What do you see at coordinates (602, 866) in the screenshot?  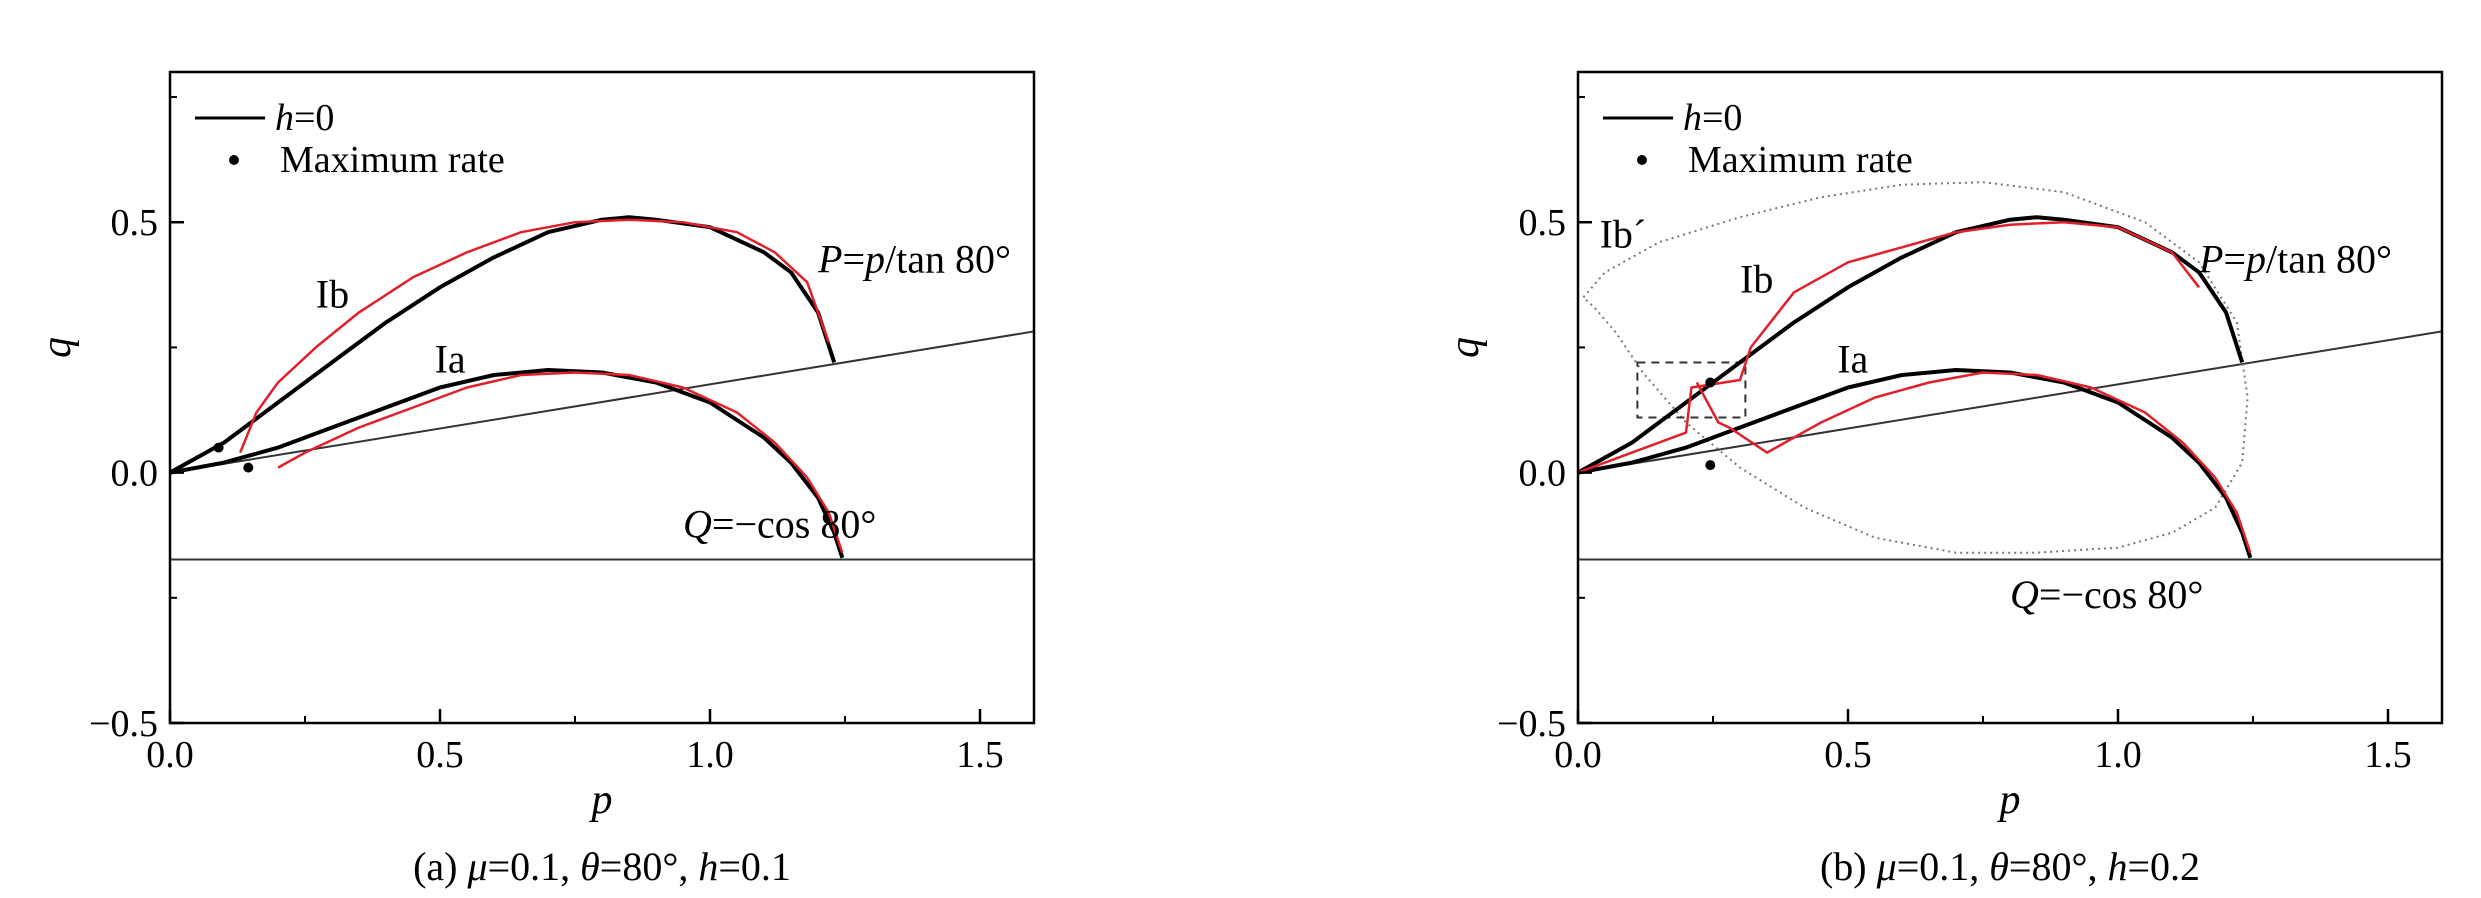 I see `panel-caption: (a) μ=0.1, θ=80°, h=0.1` at bounding box center [602, 866].